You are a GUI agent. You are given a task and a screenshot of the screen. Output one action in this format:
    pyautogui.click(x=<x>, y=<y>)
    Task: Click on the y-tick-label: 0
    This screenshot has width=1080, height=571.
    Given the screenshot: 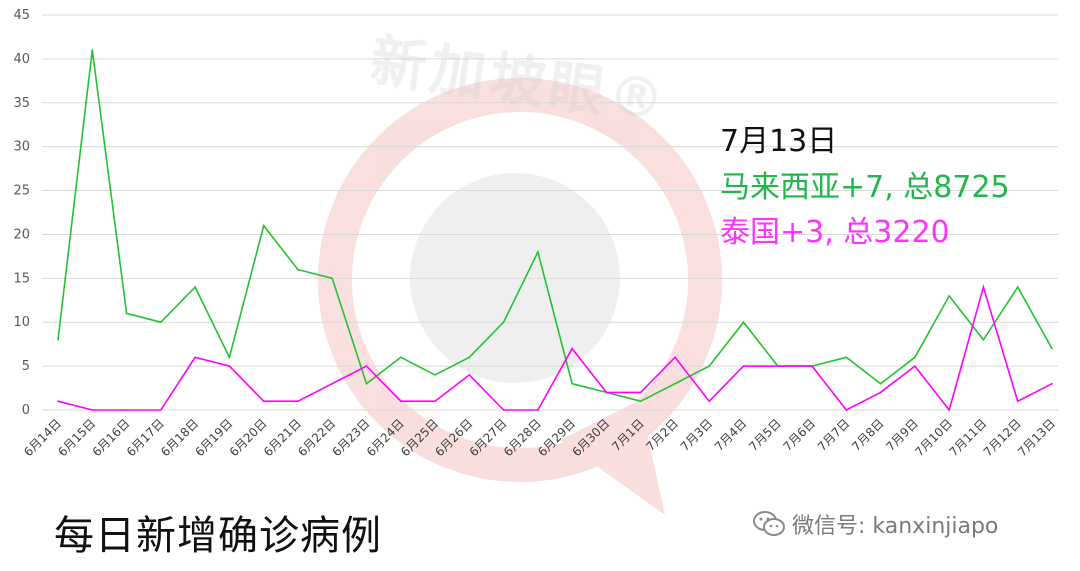 What is the action you would take?
    pyautogui.click(x=26, y=410)
    